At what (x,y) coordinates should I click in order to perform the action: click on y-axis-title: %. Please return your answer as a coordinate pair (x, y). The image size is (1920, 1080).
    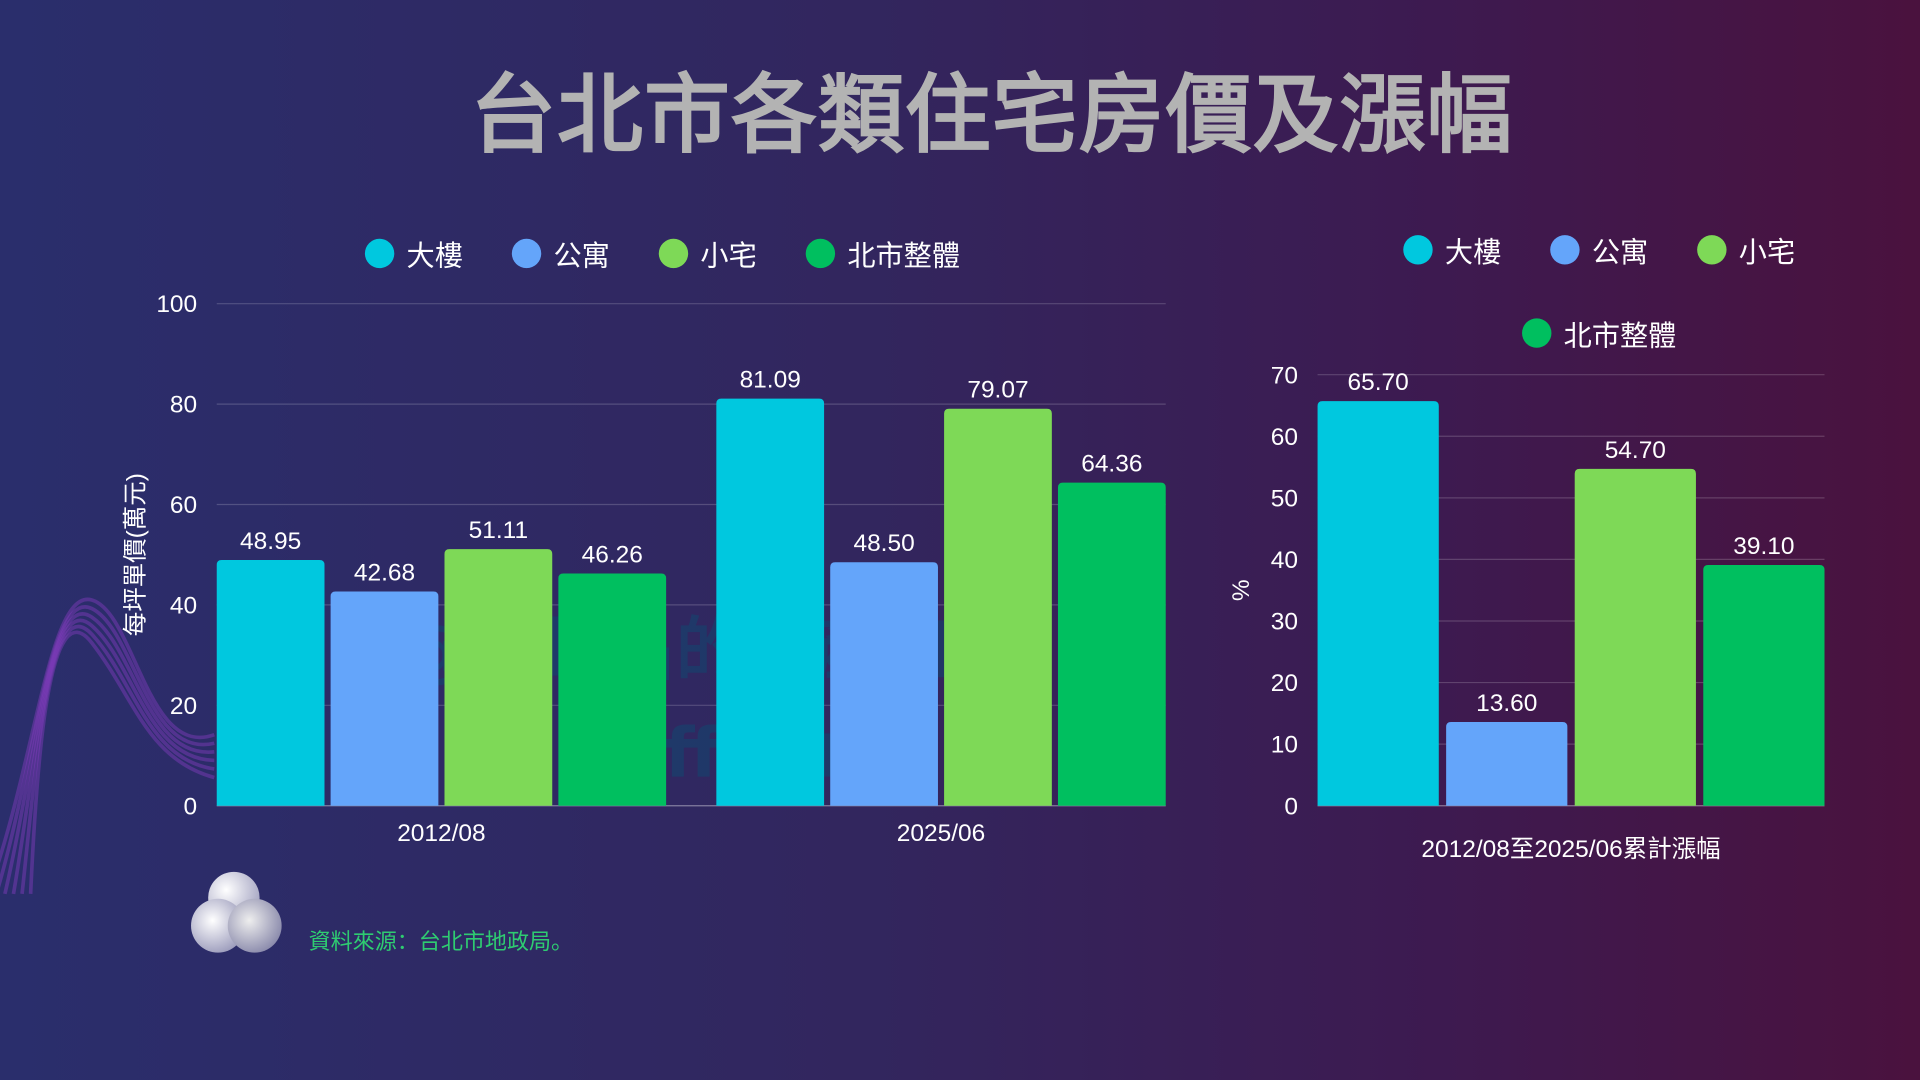
    Looking at the image, I should click on (1241, 590).